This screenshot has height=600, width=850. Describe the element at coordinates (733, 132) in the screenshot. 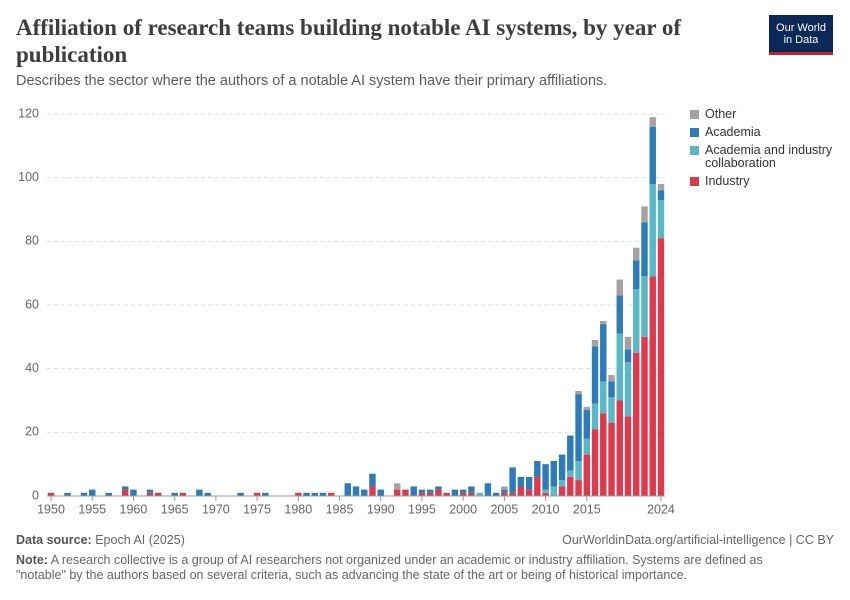

I see `legend-label: Academia` at that location.